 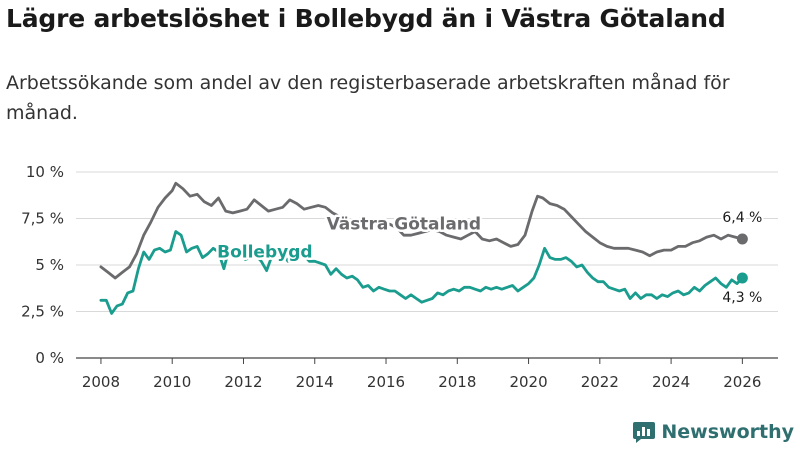 I want to click on x-axis: 2008 2010 2012 2014 2016 2018 2020 2022 2024 2026, so click(x=421, y=374).